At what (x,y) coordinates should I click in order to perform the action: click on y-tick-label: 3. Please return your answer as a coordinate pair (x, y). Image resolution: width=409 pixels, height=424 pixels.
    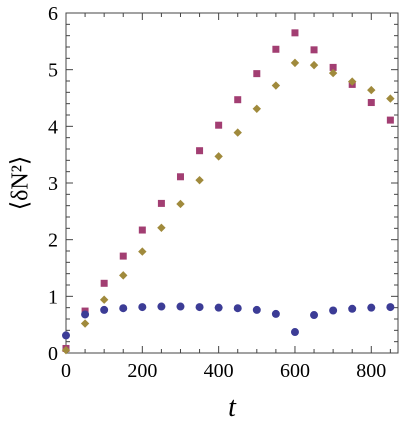
    Looking at the image, I should click on (53, 184).